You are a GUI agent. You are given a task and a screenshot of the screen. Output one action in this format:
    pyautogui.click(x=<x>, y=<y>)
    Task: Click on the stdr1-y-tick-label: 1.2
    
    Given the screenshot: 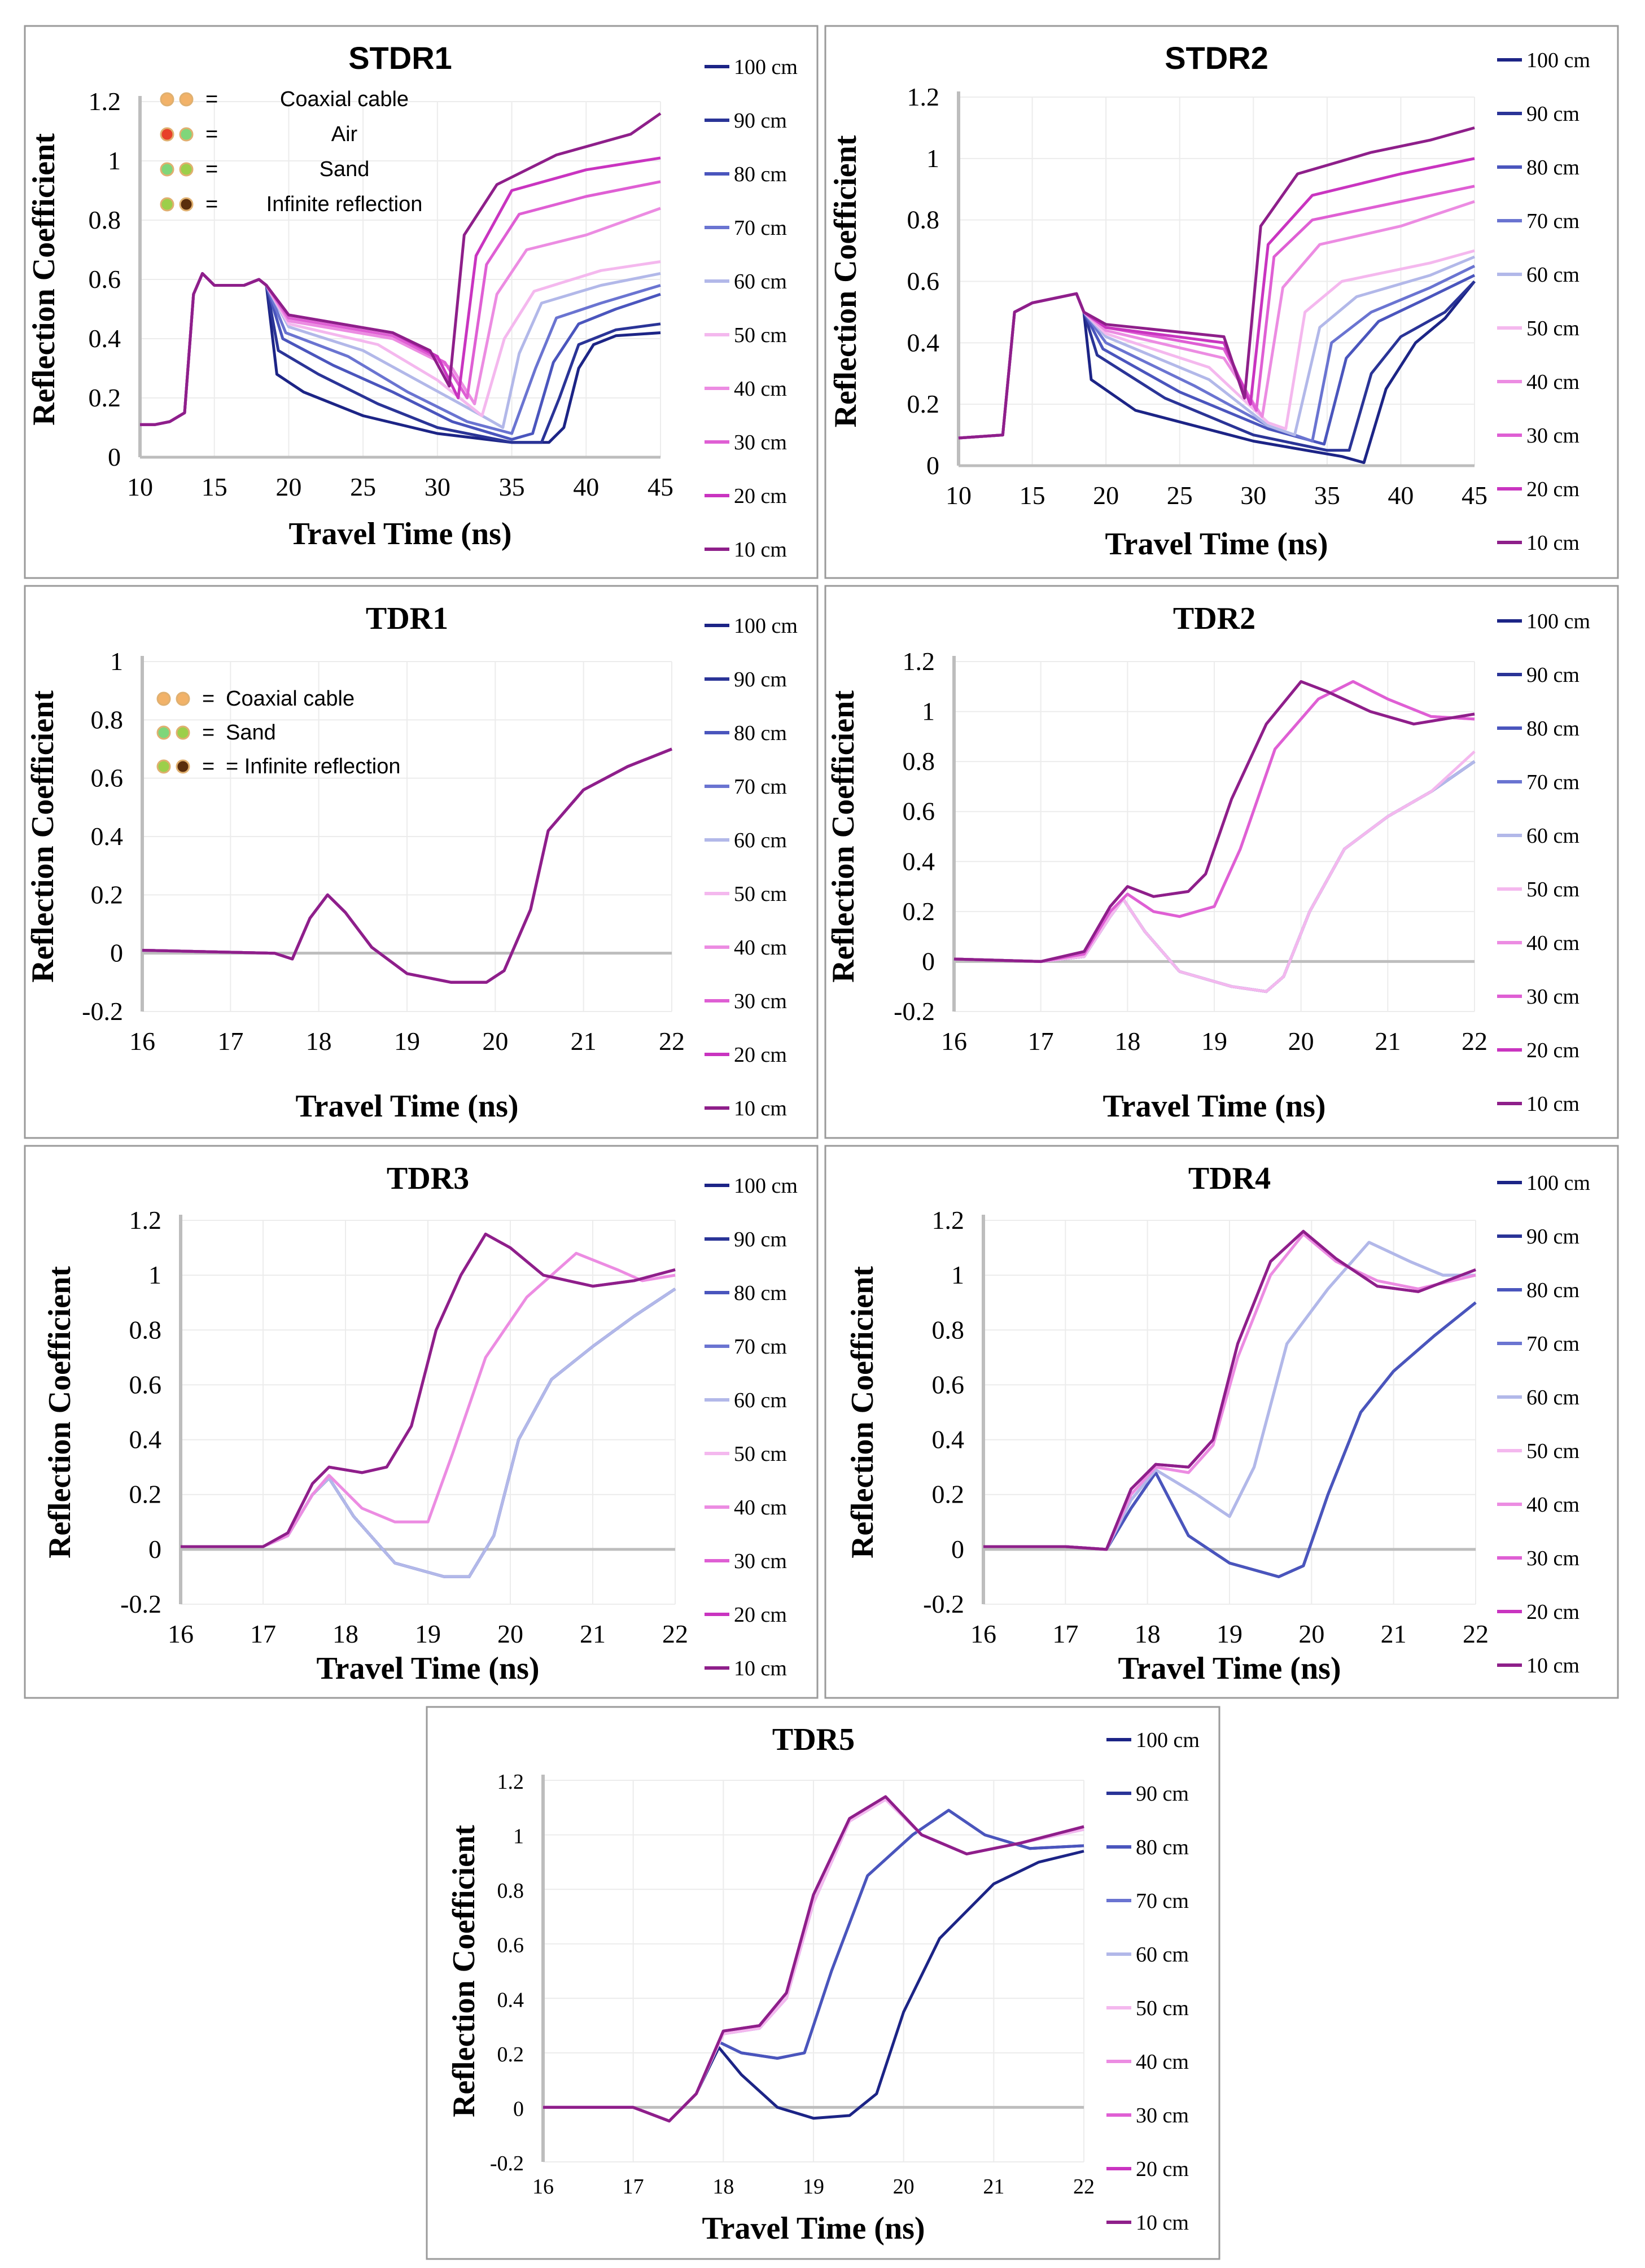 What is the action you would take?
    pyautogui.click(x=105, y=101)
    